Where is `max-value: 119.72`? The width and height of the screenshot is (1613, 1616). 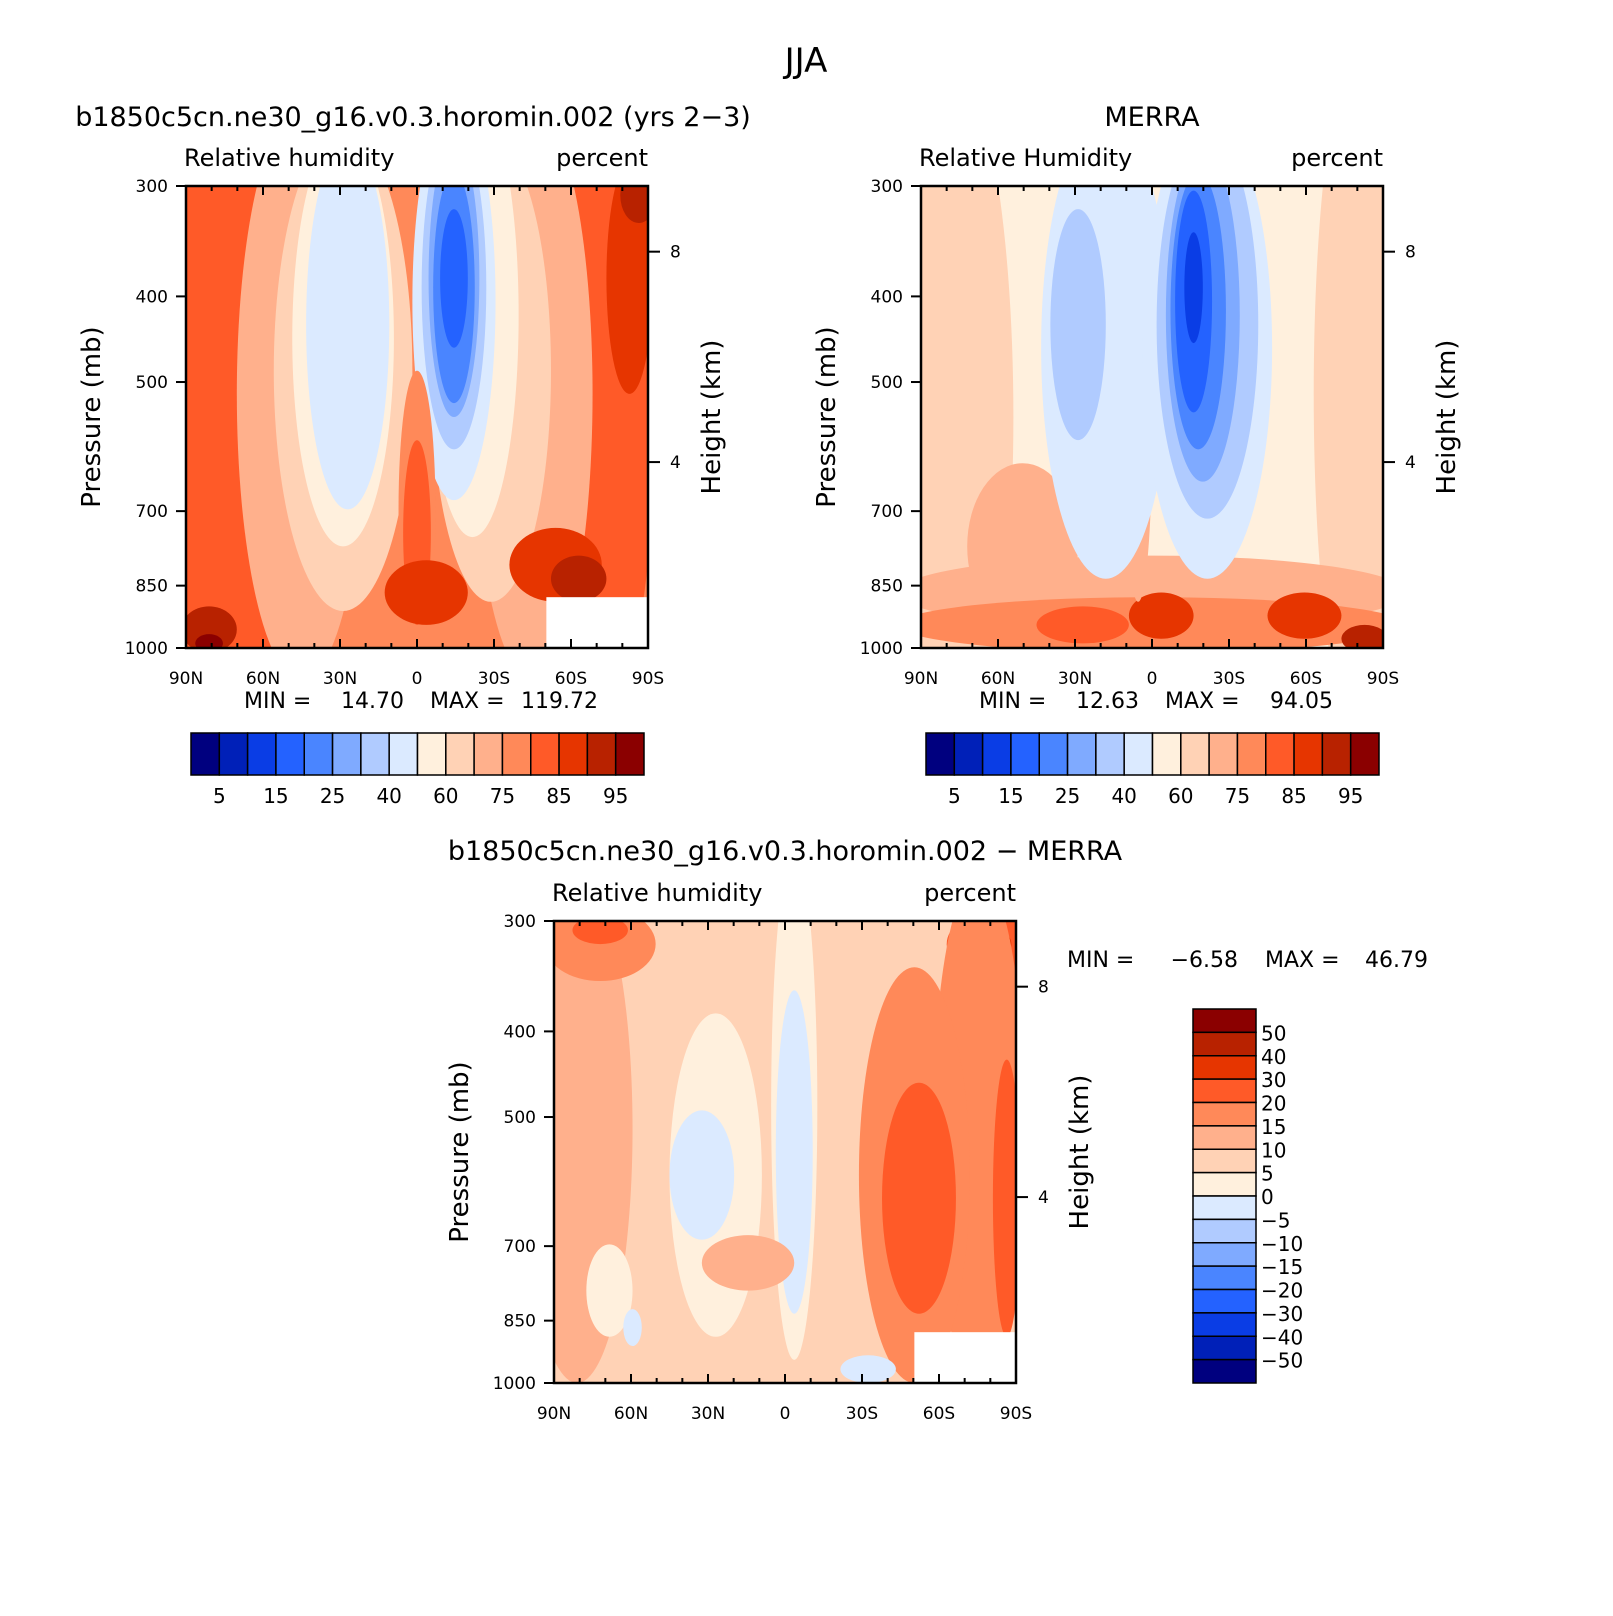 max-value: 119.72 is located at coordinates (559, 701).